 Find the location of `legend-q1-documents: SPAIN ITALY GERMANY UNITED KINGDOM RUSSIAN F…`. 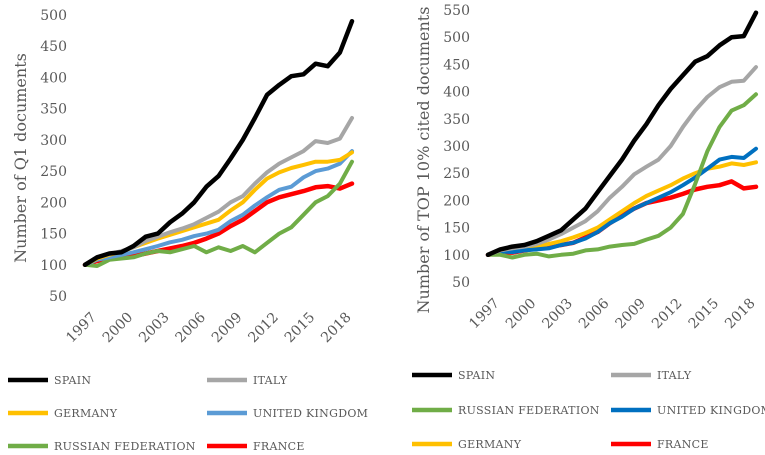

legend-q1-documents: SPAIN ITALY GERMANY UNITED KINGDOM RUSSIAN F… is located at coordinates (188, 413).